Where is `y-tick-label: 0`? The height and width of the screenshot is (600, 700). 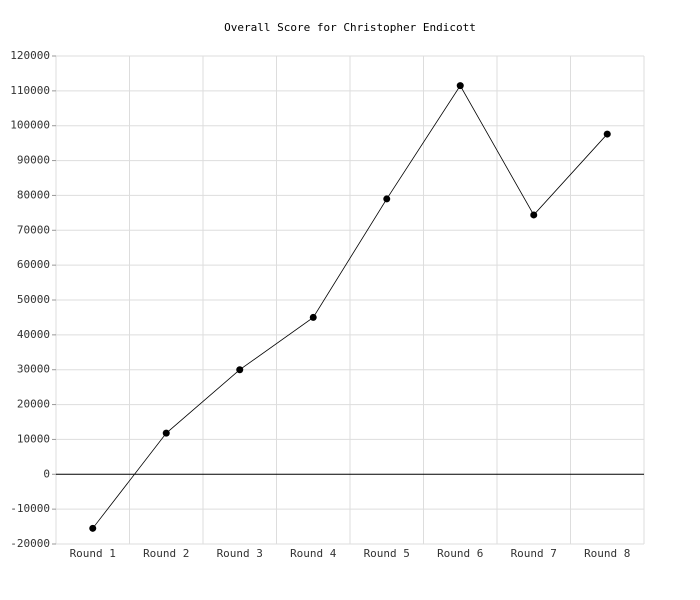
y-tick-label: 0 is located at coordinates (46, 473).